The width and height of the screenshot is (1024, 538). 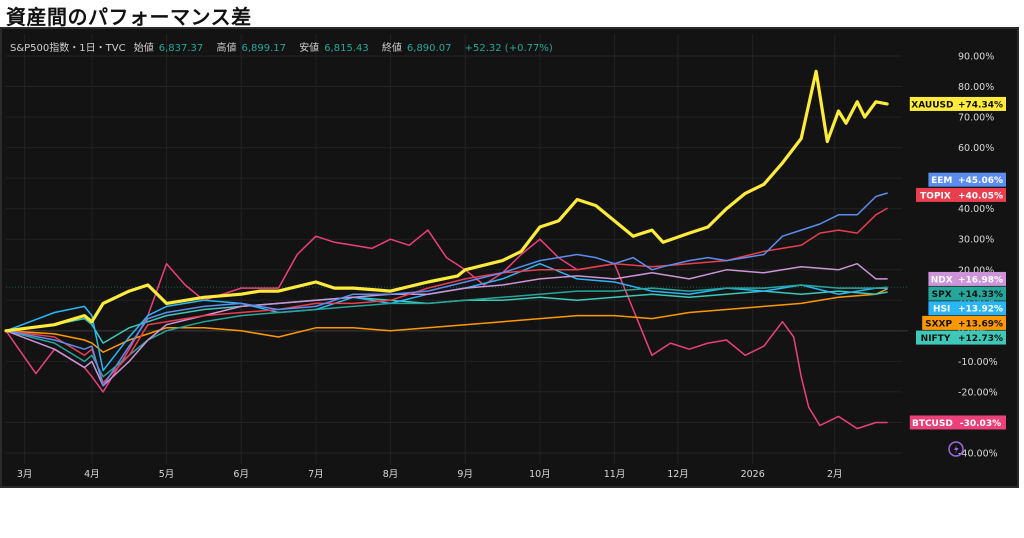 I want to click on legend-badge-name: TOPIX, so click(x=935, y=196).